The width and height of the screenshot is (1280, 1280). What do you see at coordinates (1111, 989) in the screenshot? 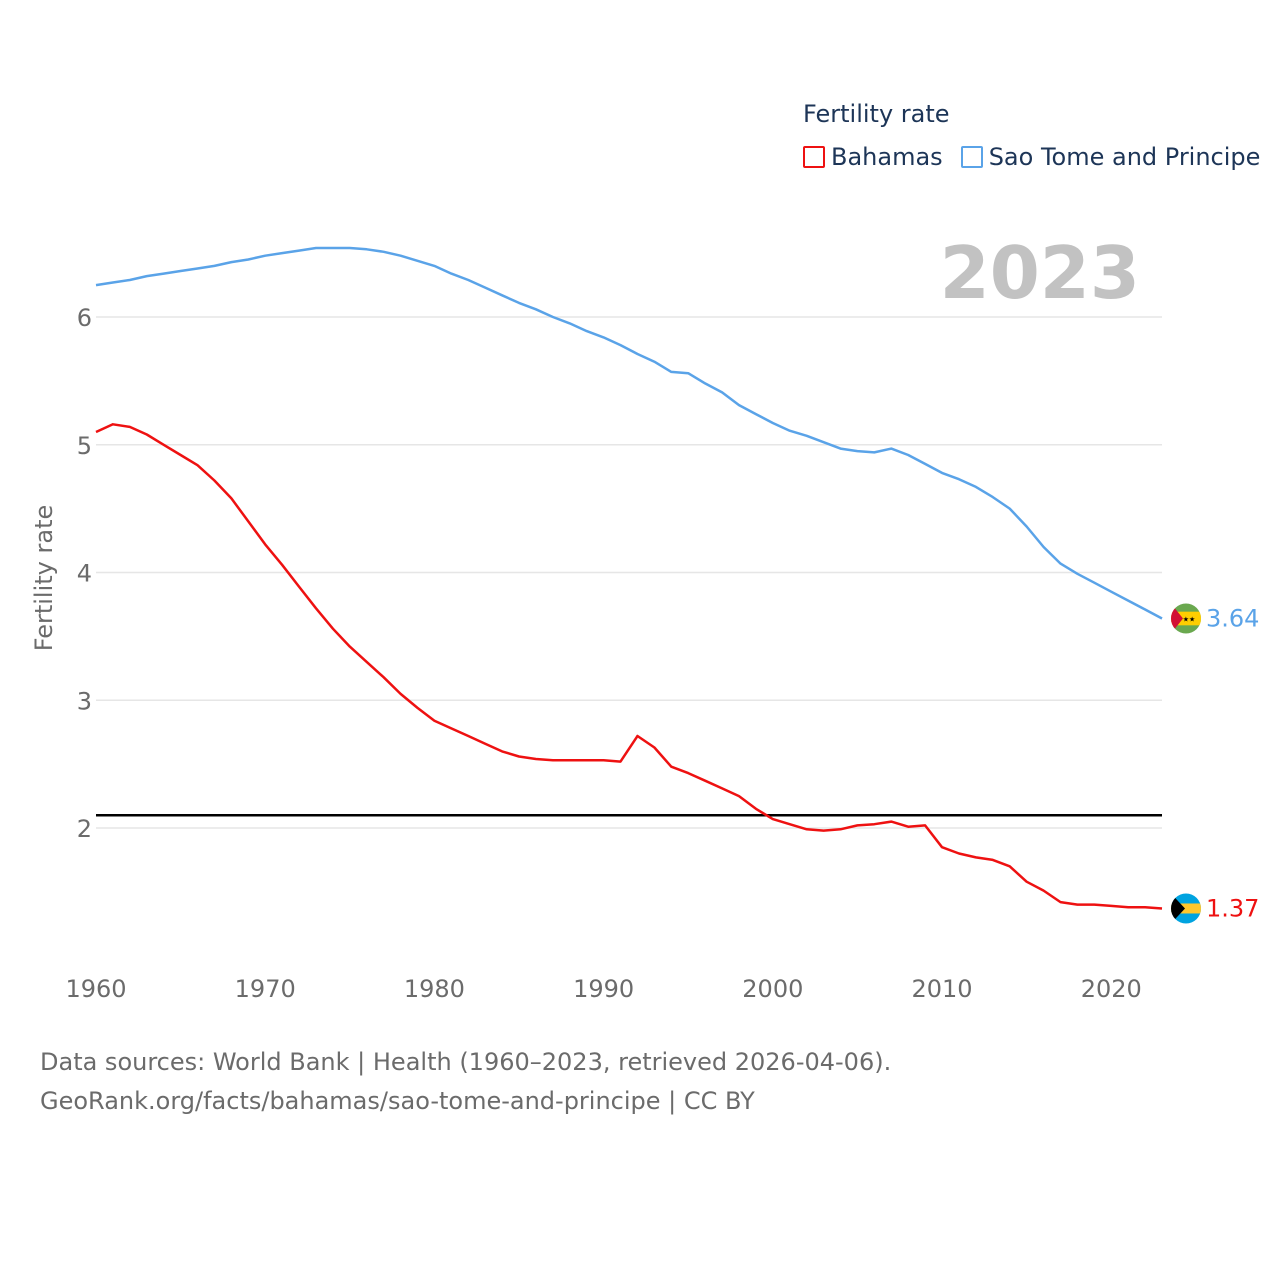
I see `x-tick-2020: 2020` at bounding box center [1111, 989].